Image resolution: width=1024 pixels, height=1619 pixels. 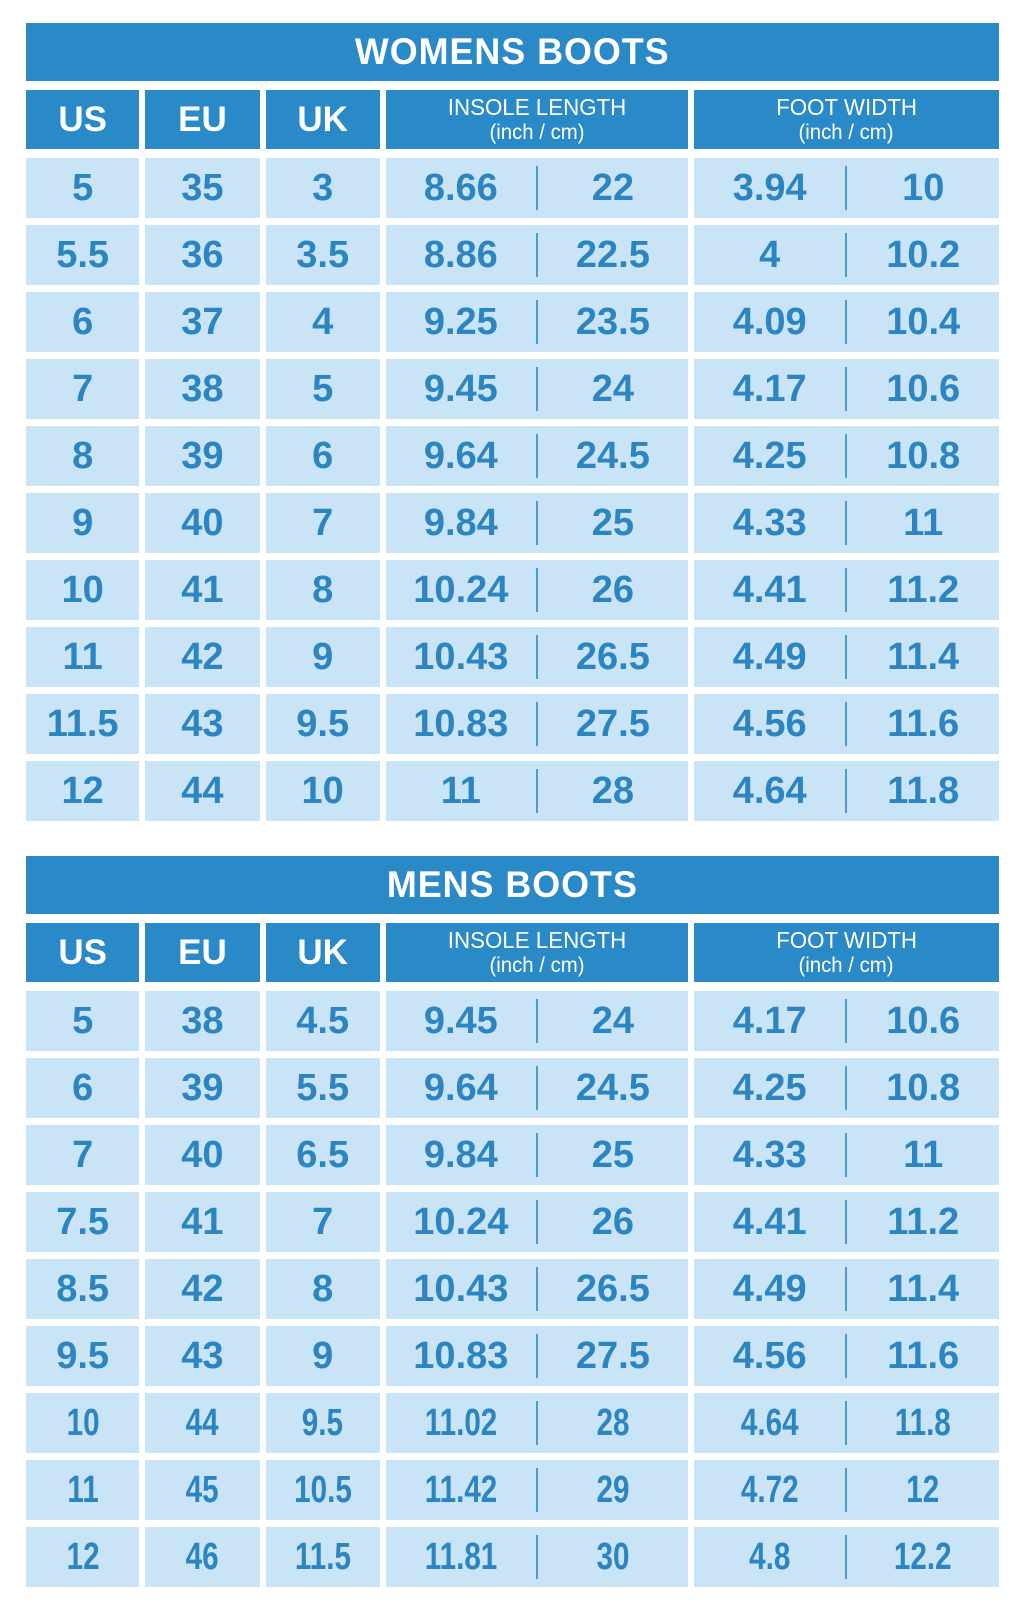 I want to click on table-row: 10 44 9.5 11.02 28 4.64 11.8, so click(x=512, y=1423).